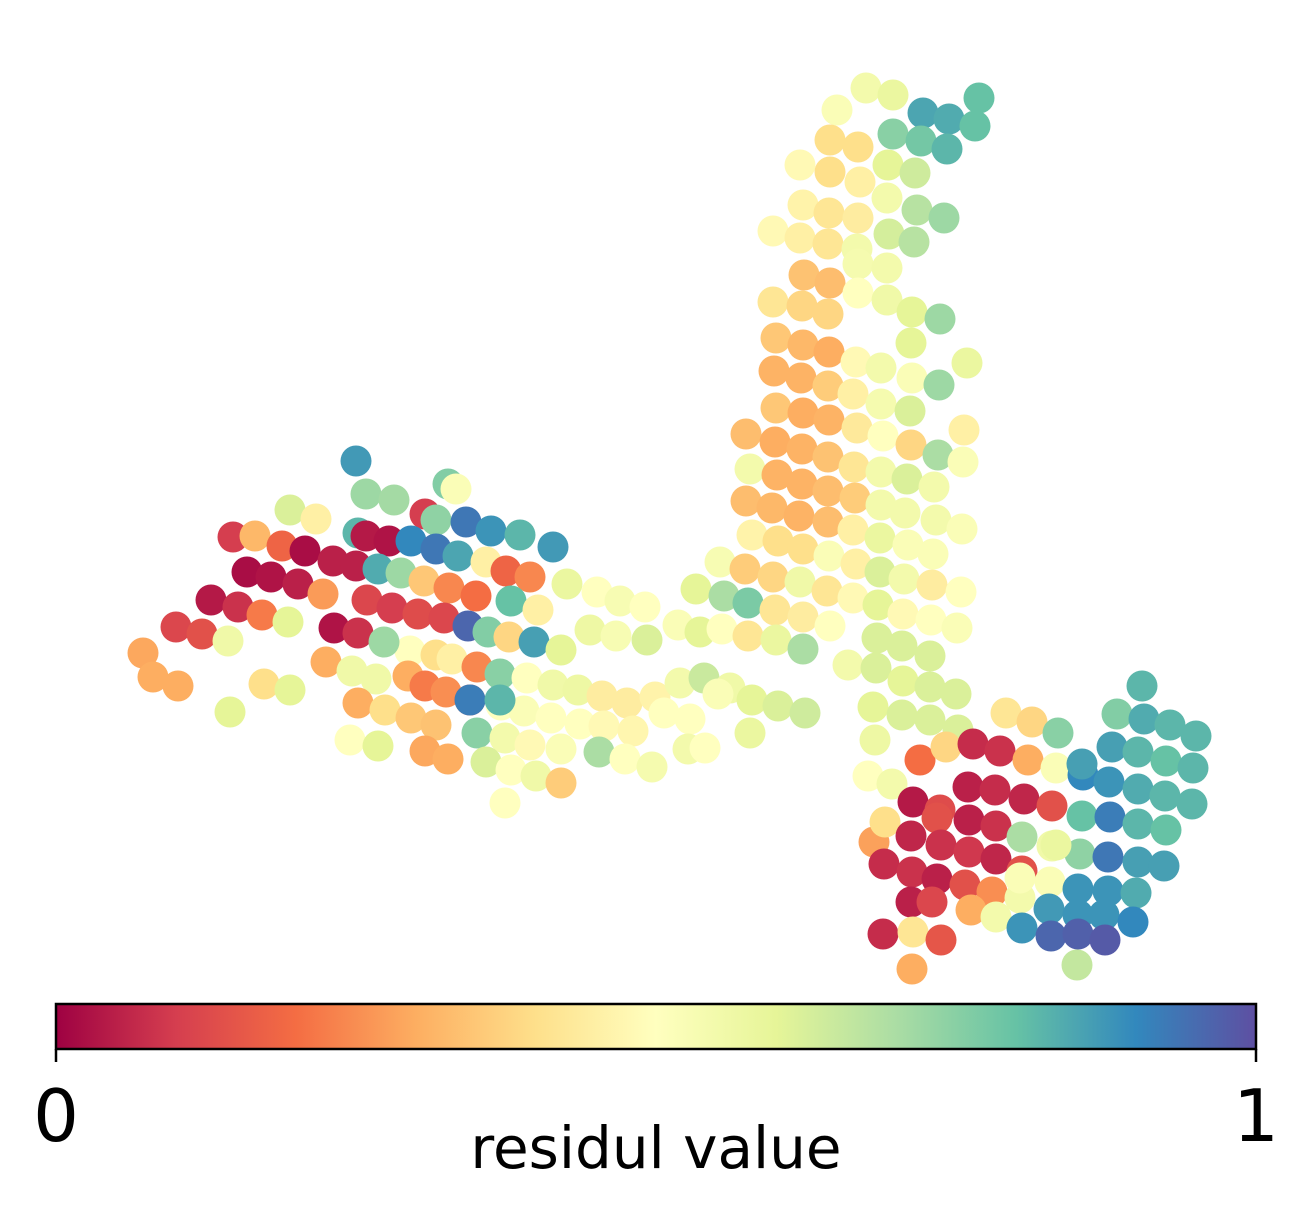 This screenshot has height=1214, width=1313. What do you see at coordinates (1256, 1116) in the screenshot?
I see `colorbar-max-label: 1` at bounding box center [1256, 1116].